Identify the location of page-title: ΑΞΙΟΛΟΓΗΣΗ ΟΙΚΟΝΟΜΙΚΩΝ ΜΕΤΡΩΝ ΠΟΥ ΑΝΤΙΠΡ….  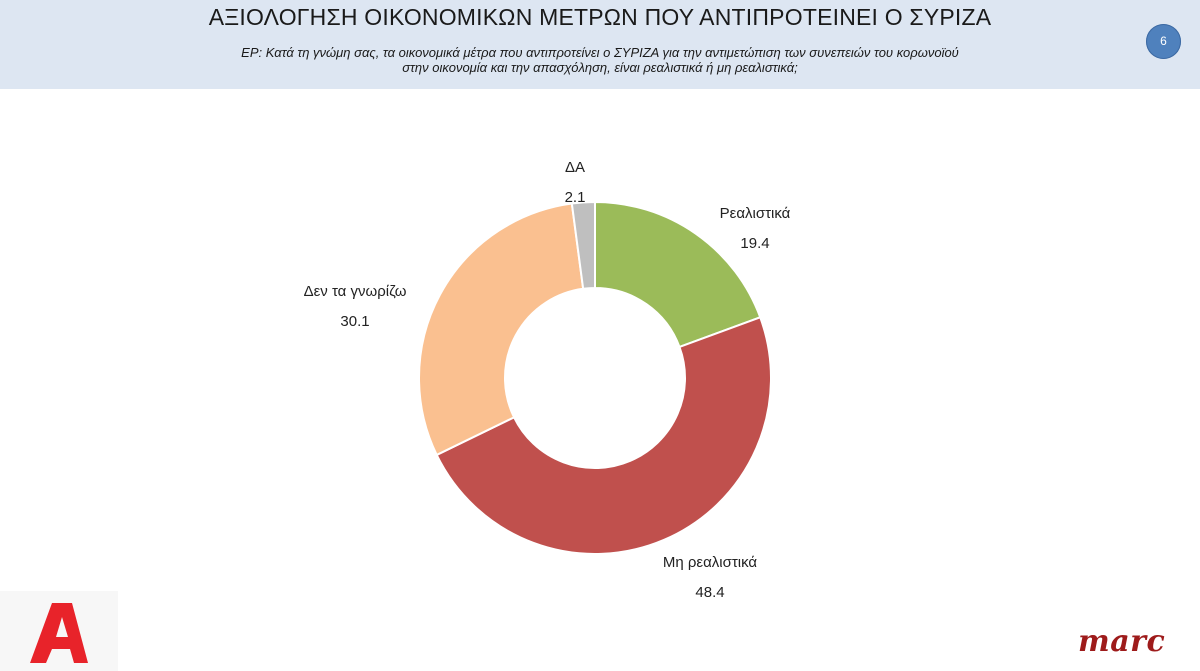
(600, 17).